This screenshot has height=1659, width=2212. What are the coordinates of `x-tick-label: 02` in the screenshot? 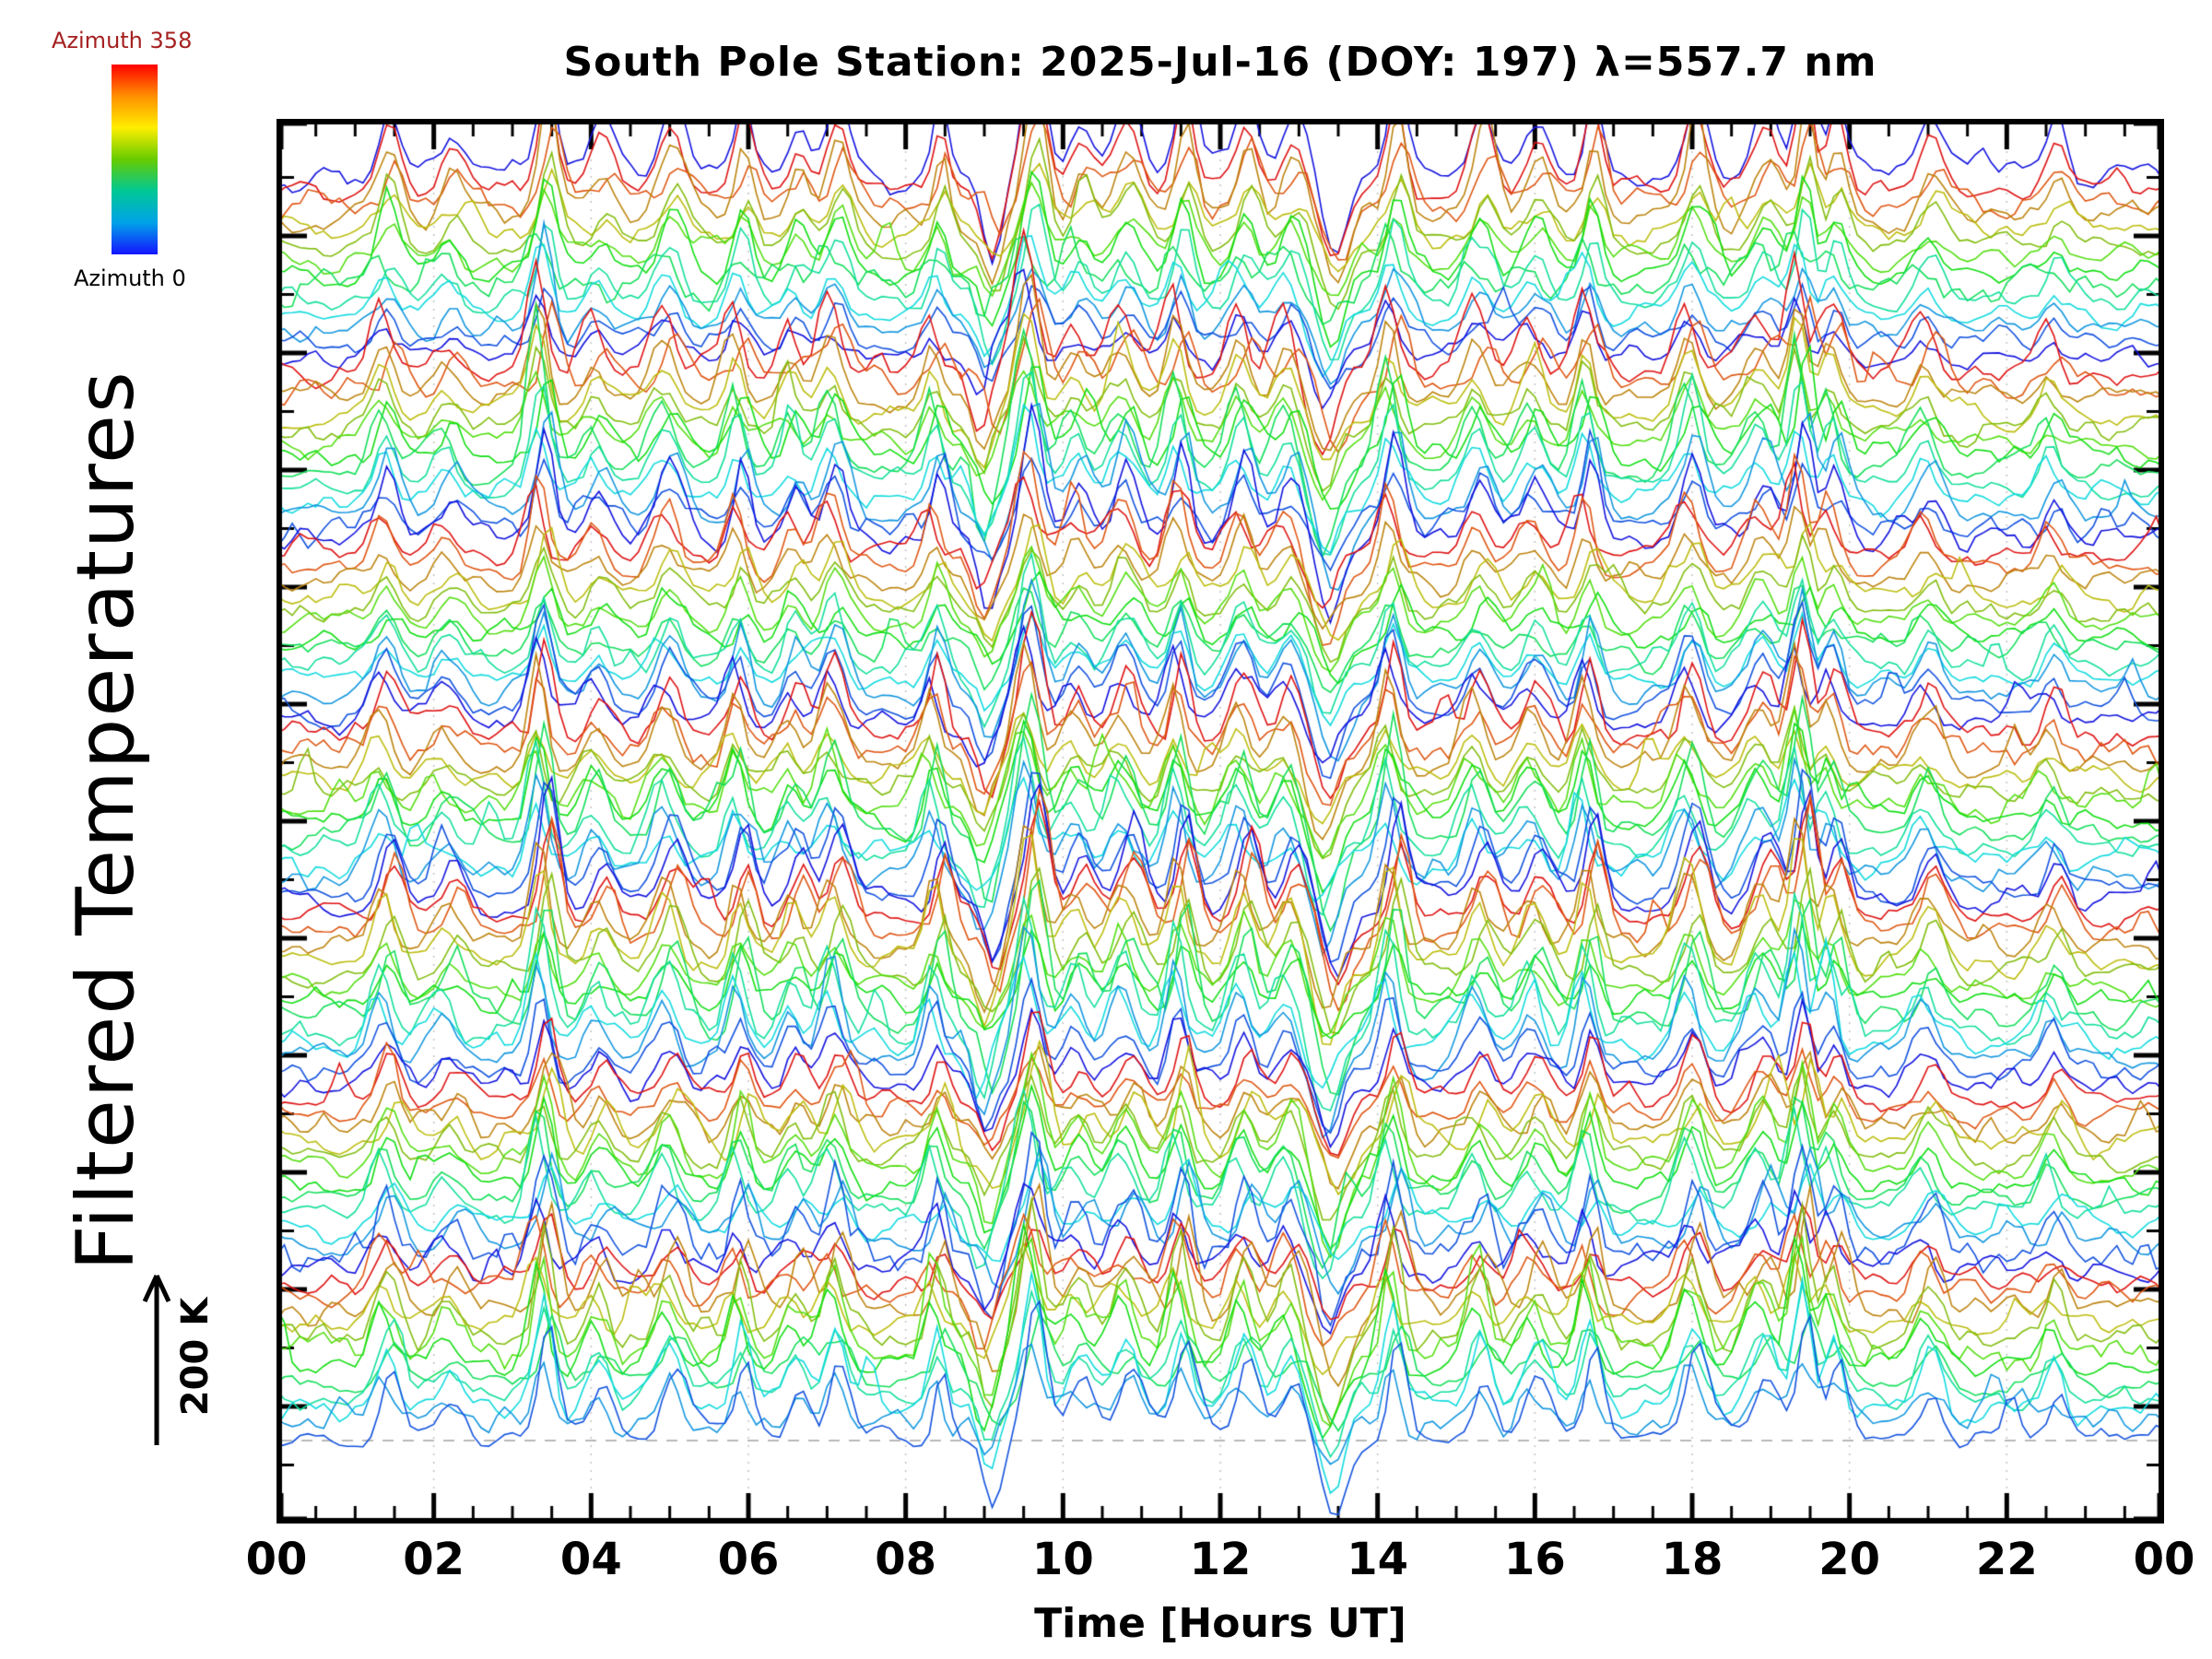 It's located at (434, 1559).